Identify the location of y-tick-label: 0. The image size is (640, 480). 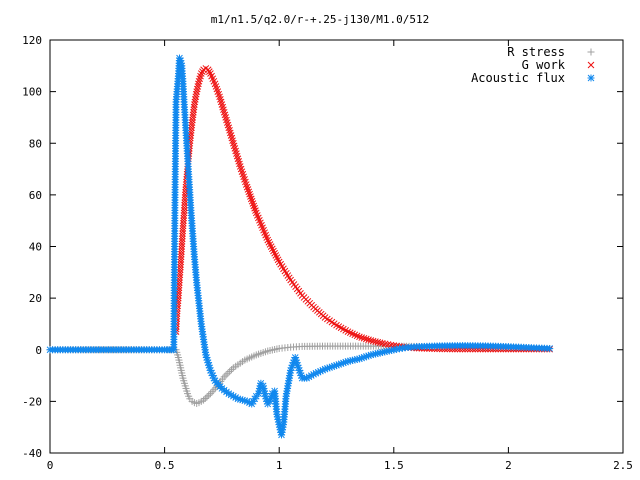
(38, 350).